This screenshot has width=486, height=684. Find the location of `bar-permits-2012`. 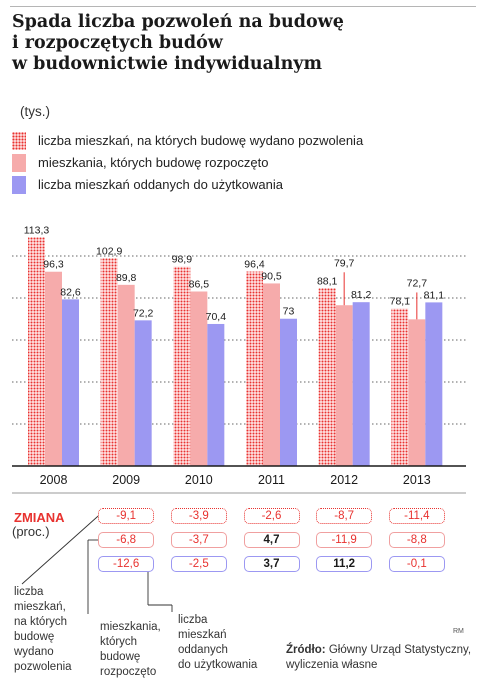

bar-permits-2012 is located at coordinates (327, 377).